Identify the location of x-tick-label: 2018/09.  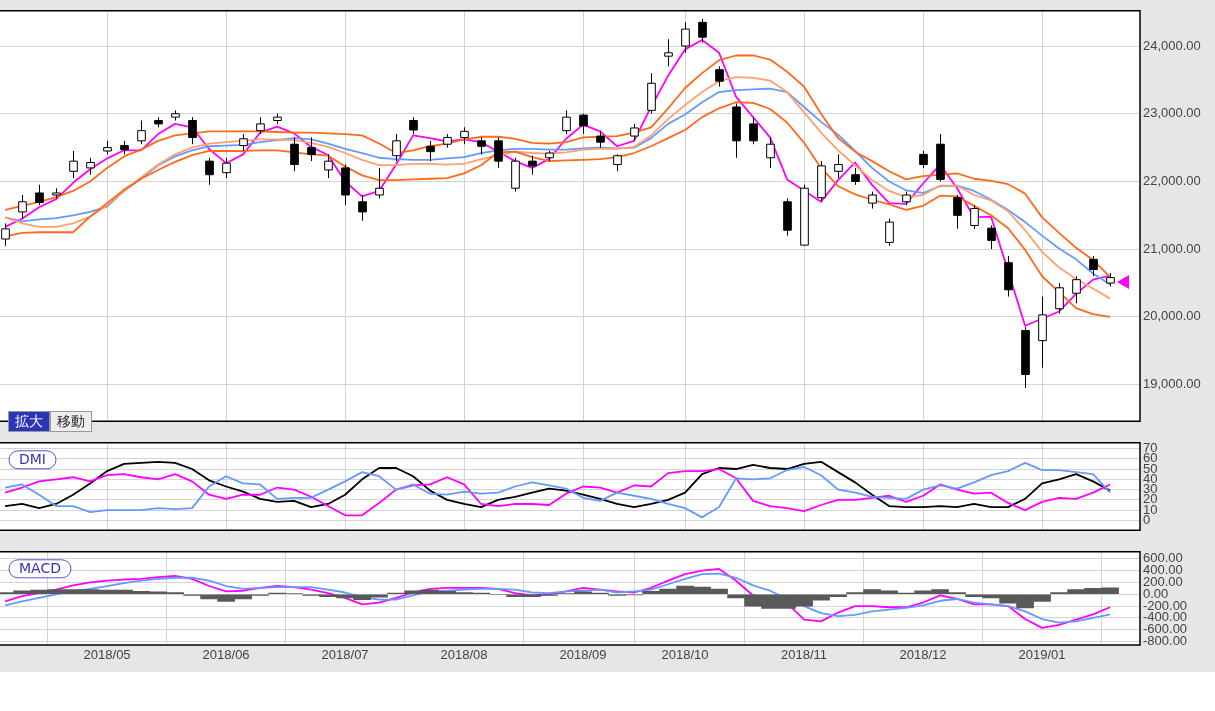
(583, 655).